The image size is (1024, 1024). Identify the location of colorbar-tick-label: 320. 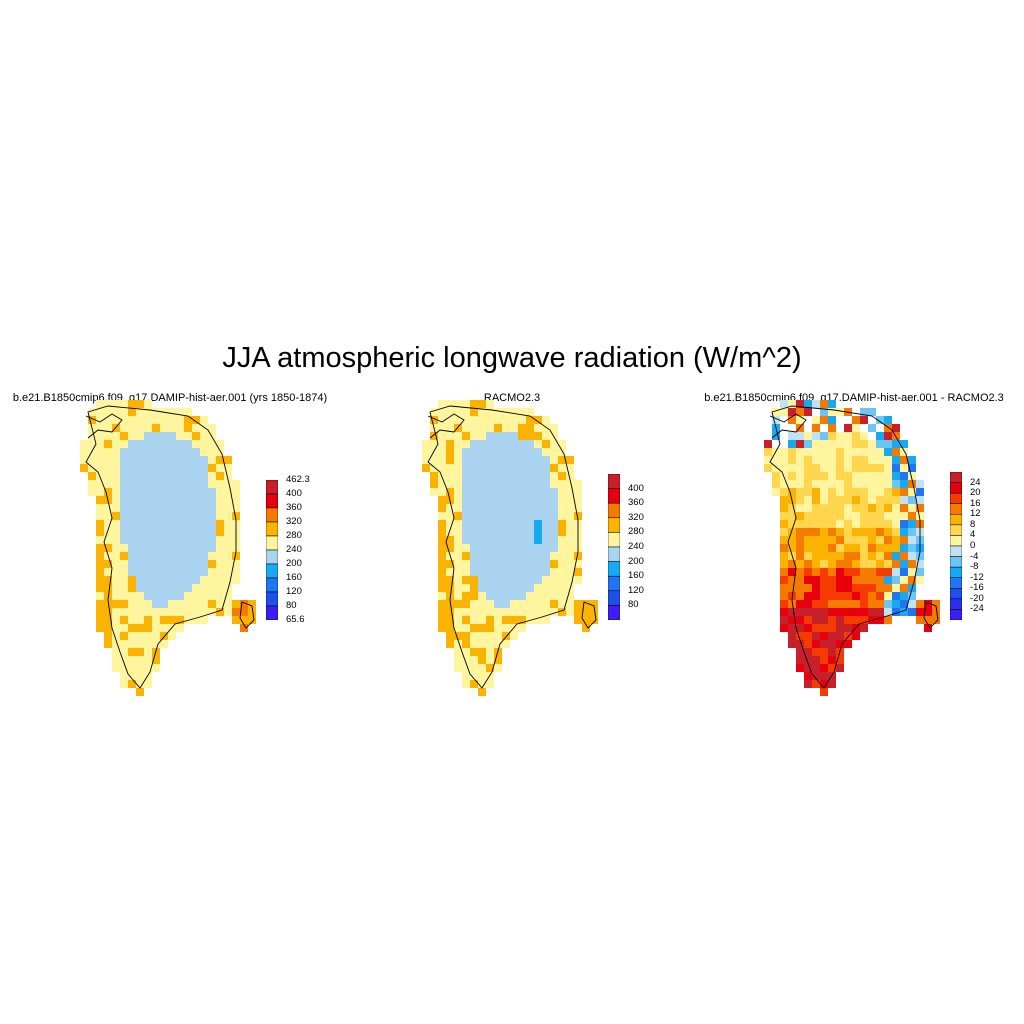
(636, 517).